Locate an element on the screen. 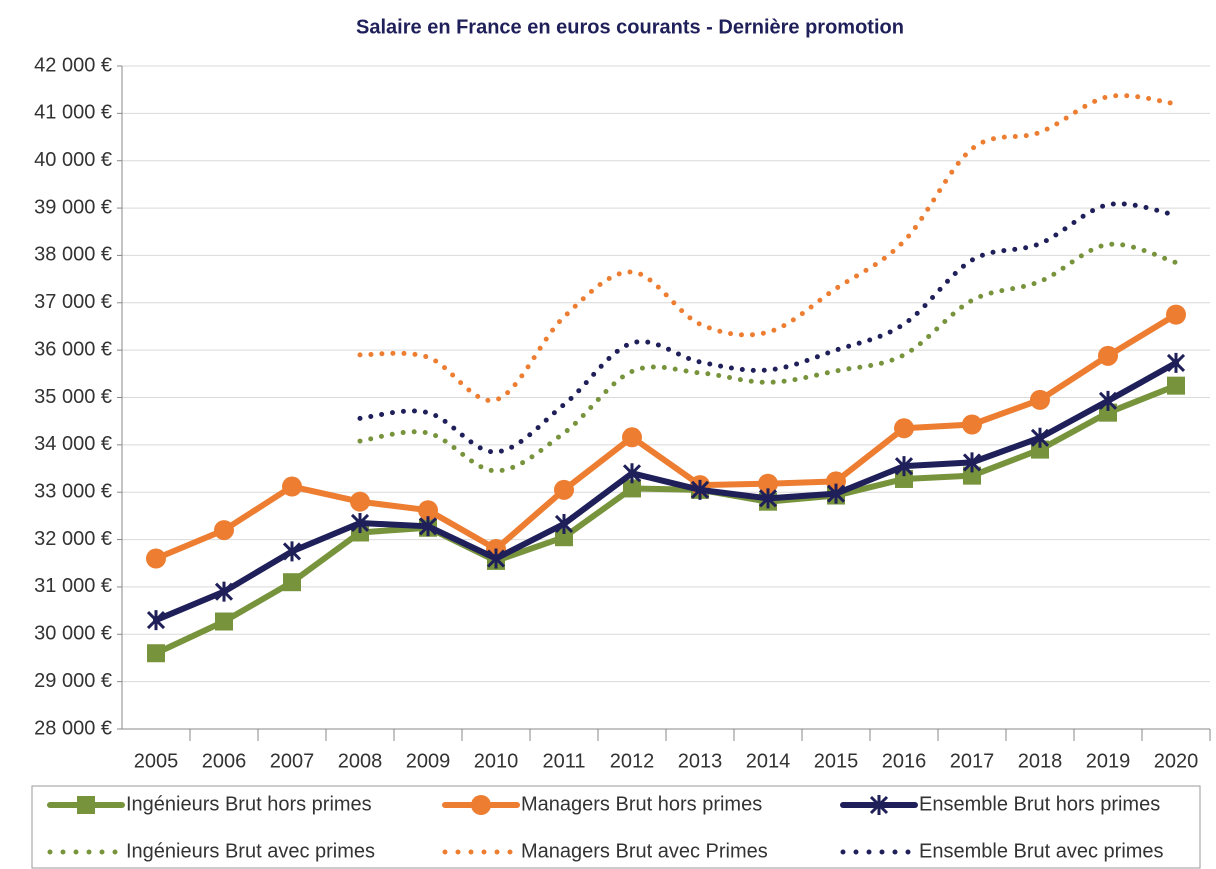  x-tick-label: 2016 is located at coordinates (904, 761).